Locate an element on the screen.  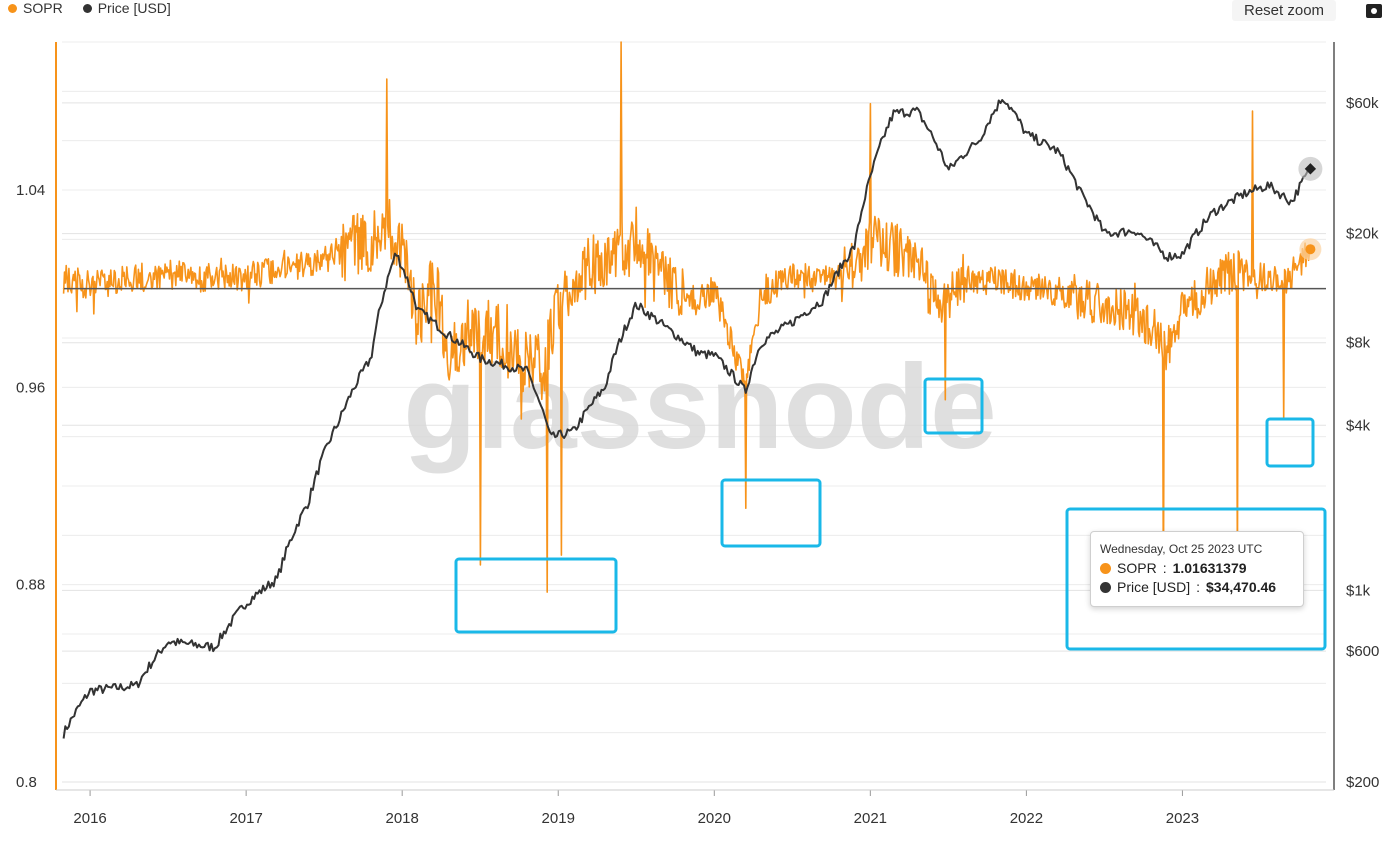
sopr-dot is located at coordinates (1105, 568).